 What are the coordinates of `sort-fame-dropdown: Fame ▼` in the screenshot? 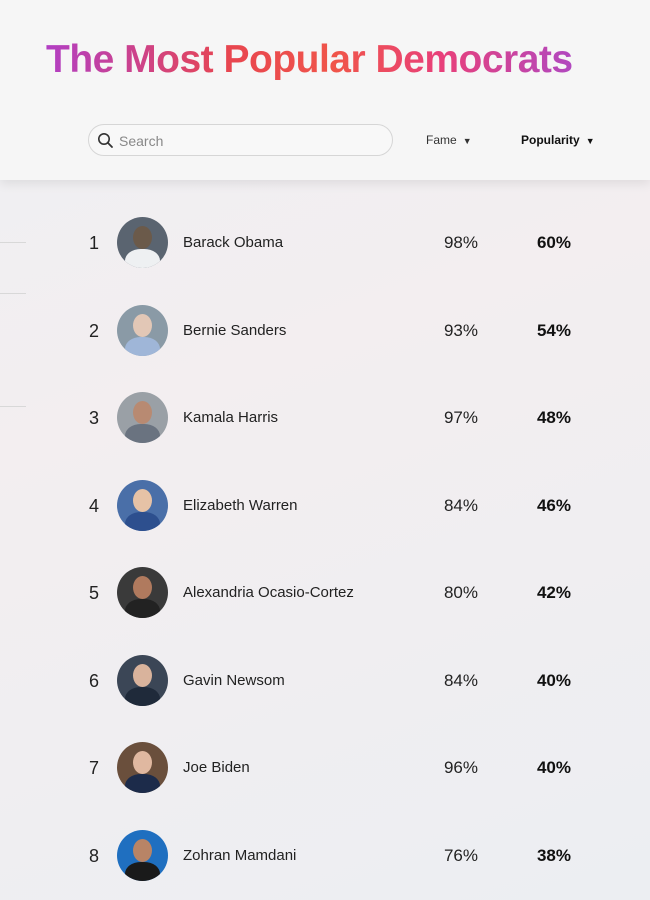 It's located at (449, 140).